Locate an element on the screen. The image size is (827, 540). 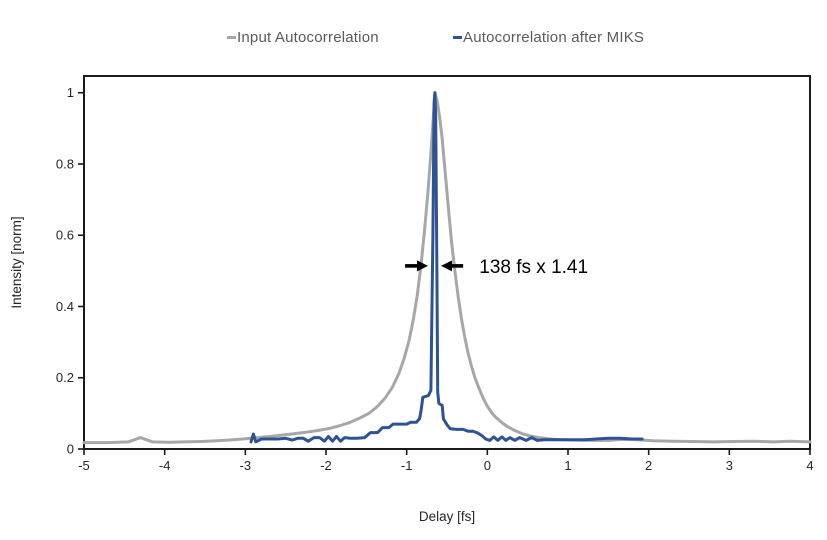
x-axis-title: Delay [fs] is located at coordinates (447, 516).